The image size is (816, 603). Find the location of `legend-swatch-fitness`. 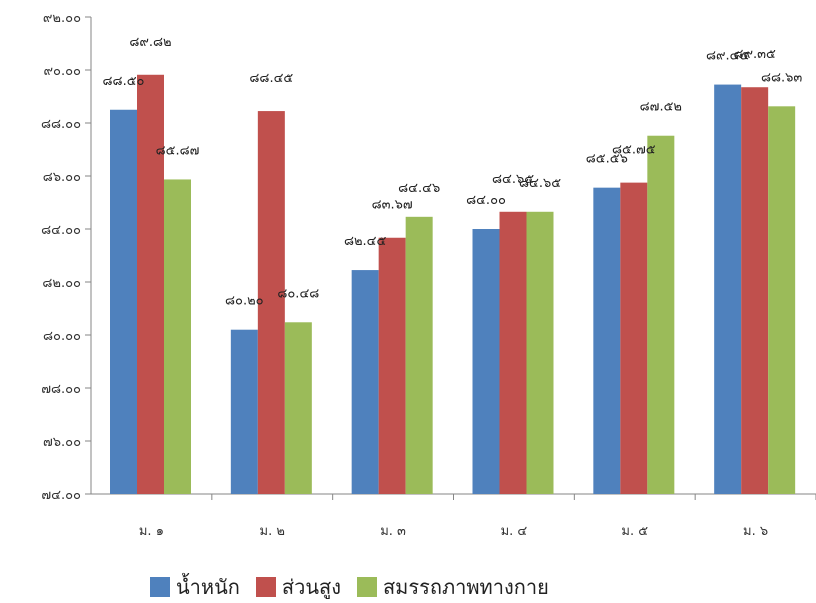

legend-swatch-fitness is located at coordinates (366, 587).